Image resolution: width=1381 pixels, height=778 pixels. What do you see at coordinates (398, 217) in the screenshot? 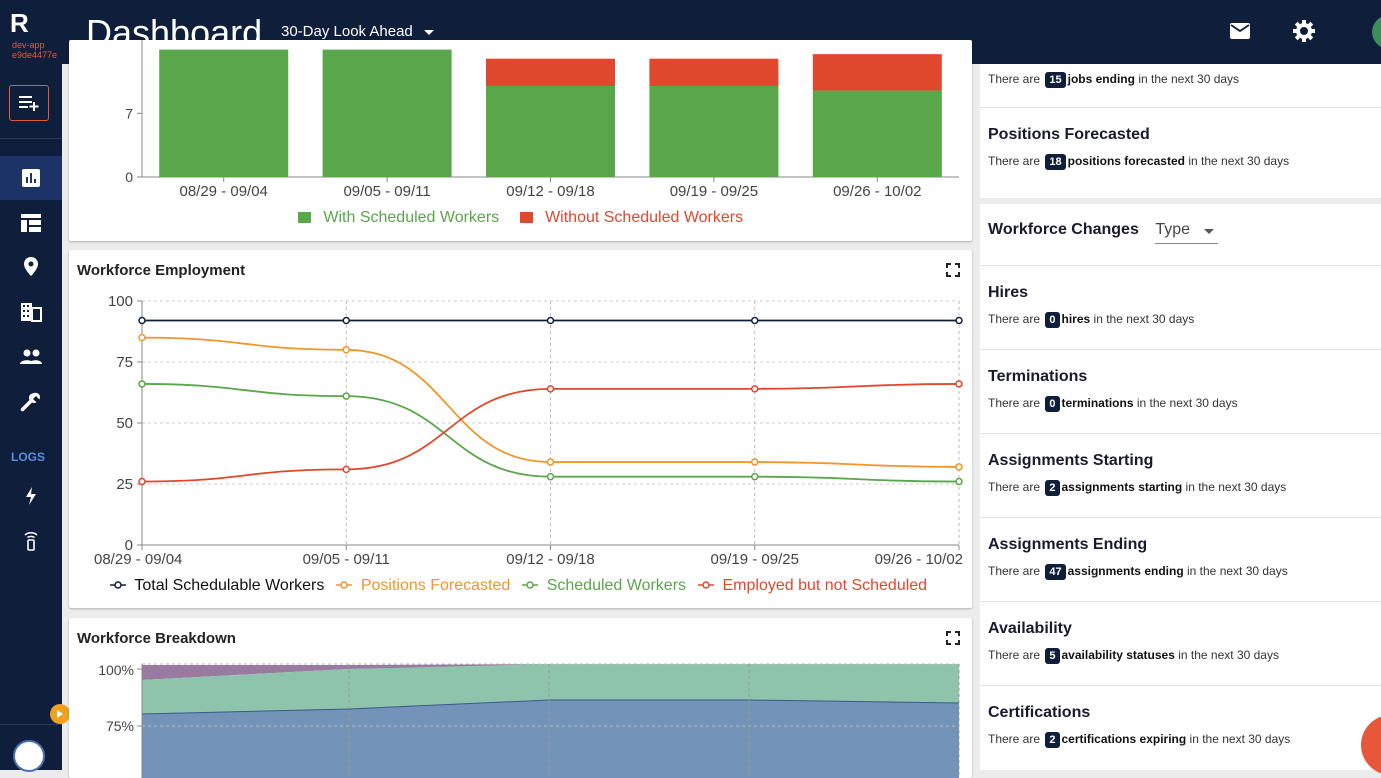
I see `legend-with-scheduled: With Scheduled Workers` at bounding box center [398, 217].